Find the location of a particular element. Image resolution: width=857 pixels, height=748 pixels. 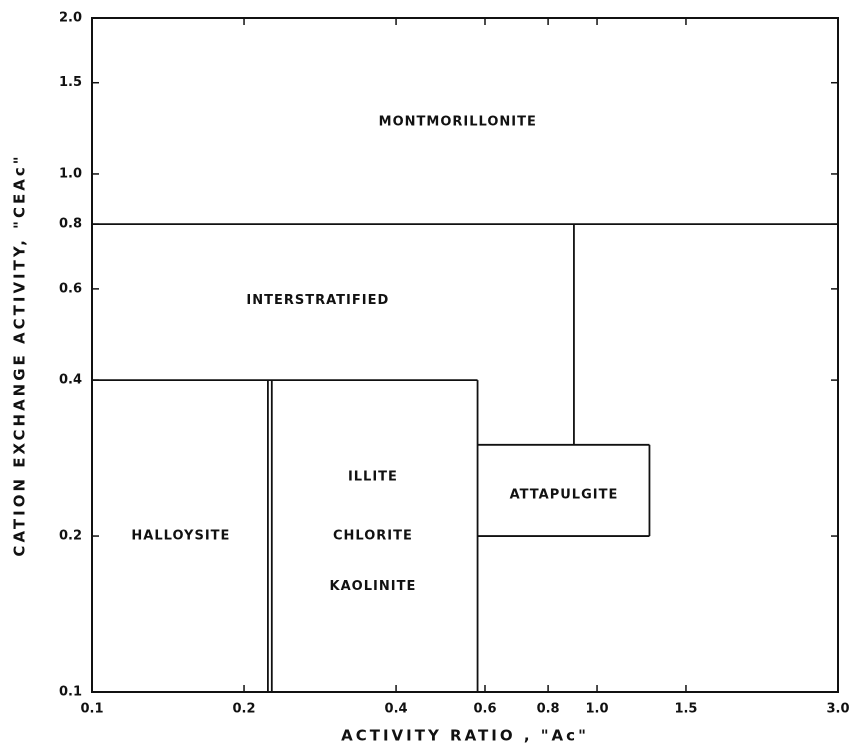

y-tick-label: 0.1 is located at coordinates (70, 692).